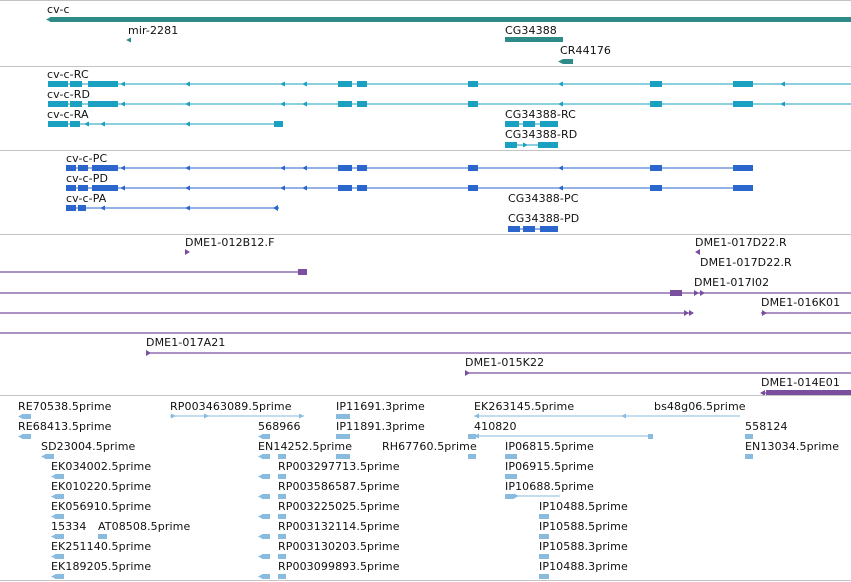 The width and height of the screenshot is (851, 582). What do you see at coordinates (540, 114) in the screenshot?
I see `transcript-label: CG34388-RC` at bounding box center [540, 114].